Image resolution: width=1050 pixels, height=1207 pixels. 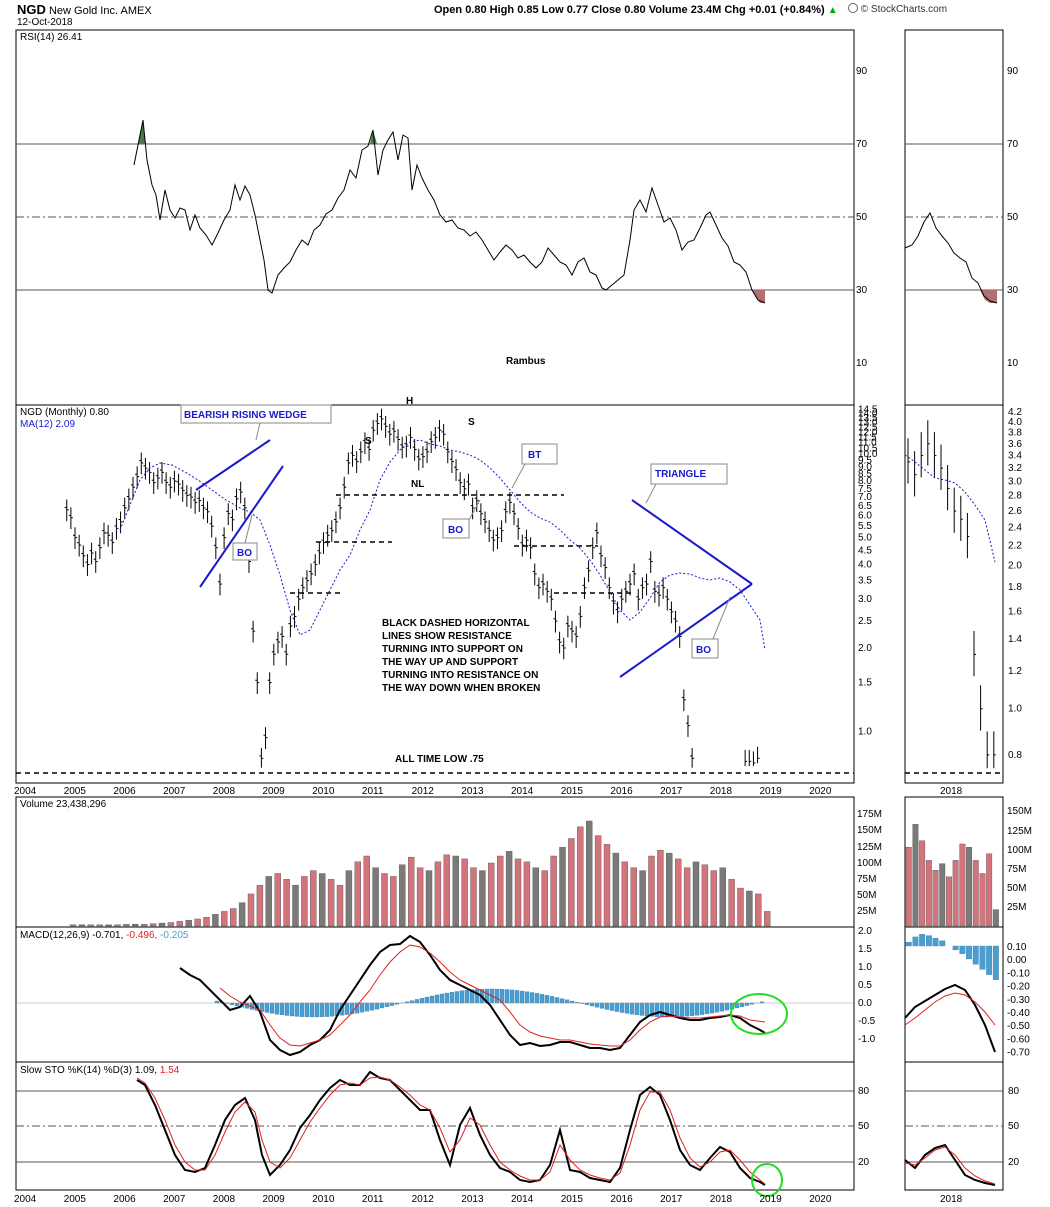 I want to click on price-year-tick: 2009, so click(x=274, y=791).